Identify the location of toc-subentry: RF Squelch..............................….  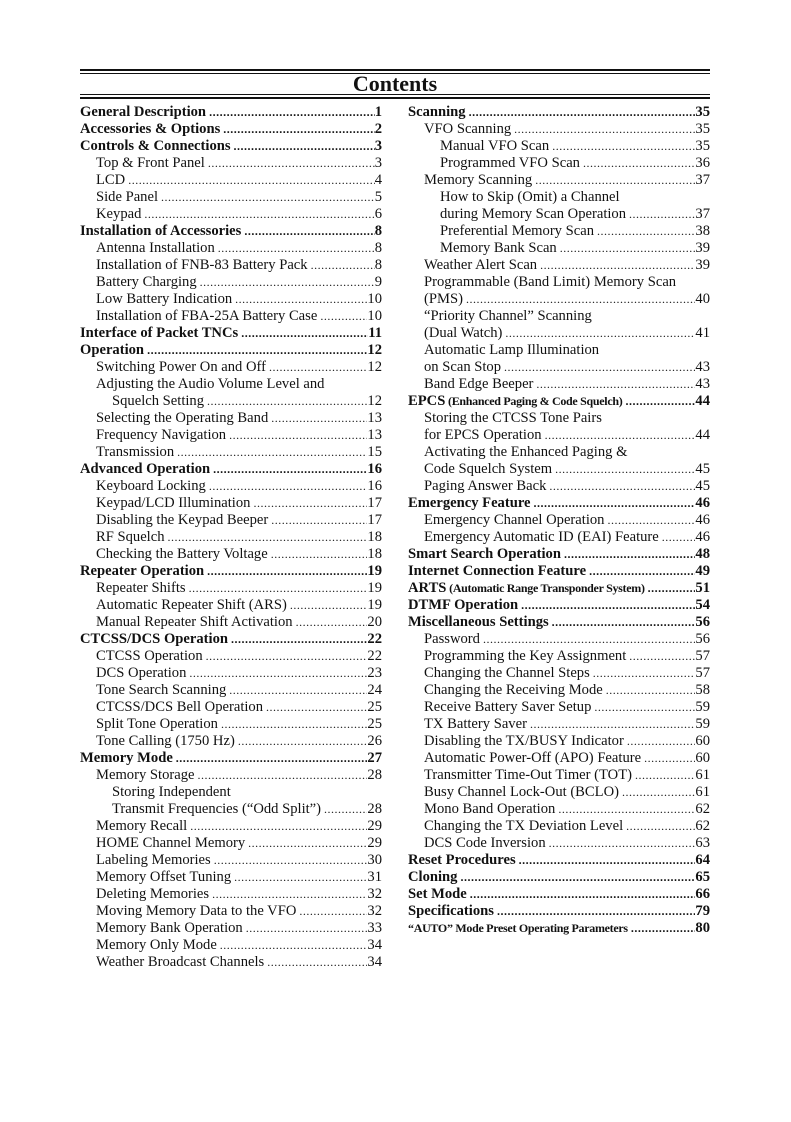
(231, 537).